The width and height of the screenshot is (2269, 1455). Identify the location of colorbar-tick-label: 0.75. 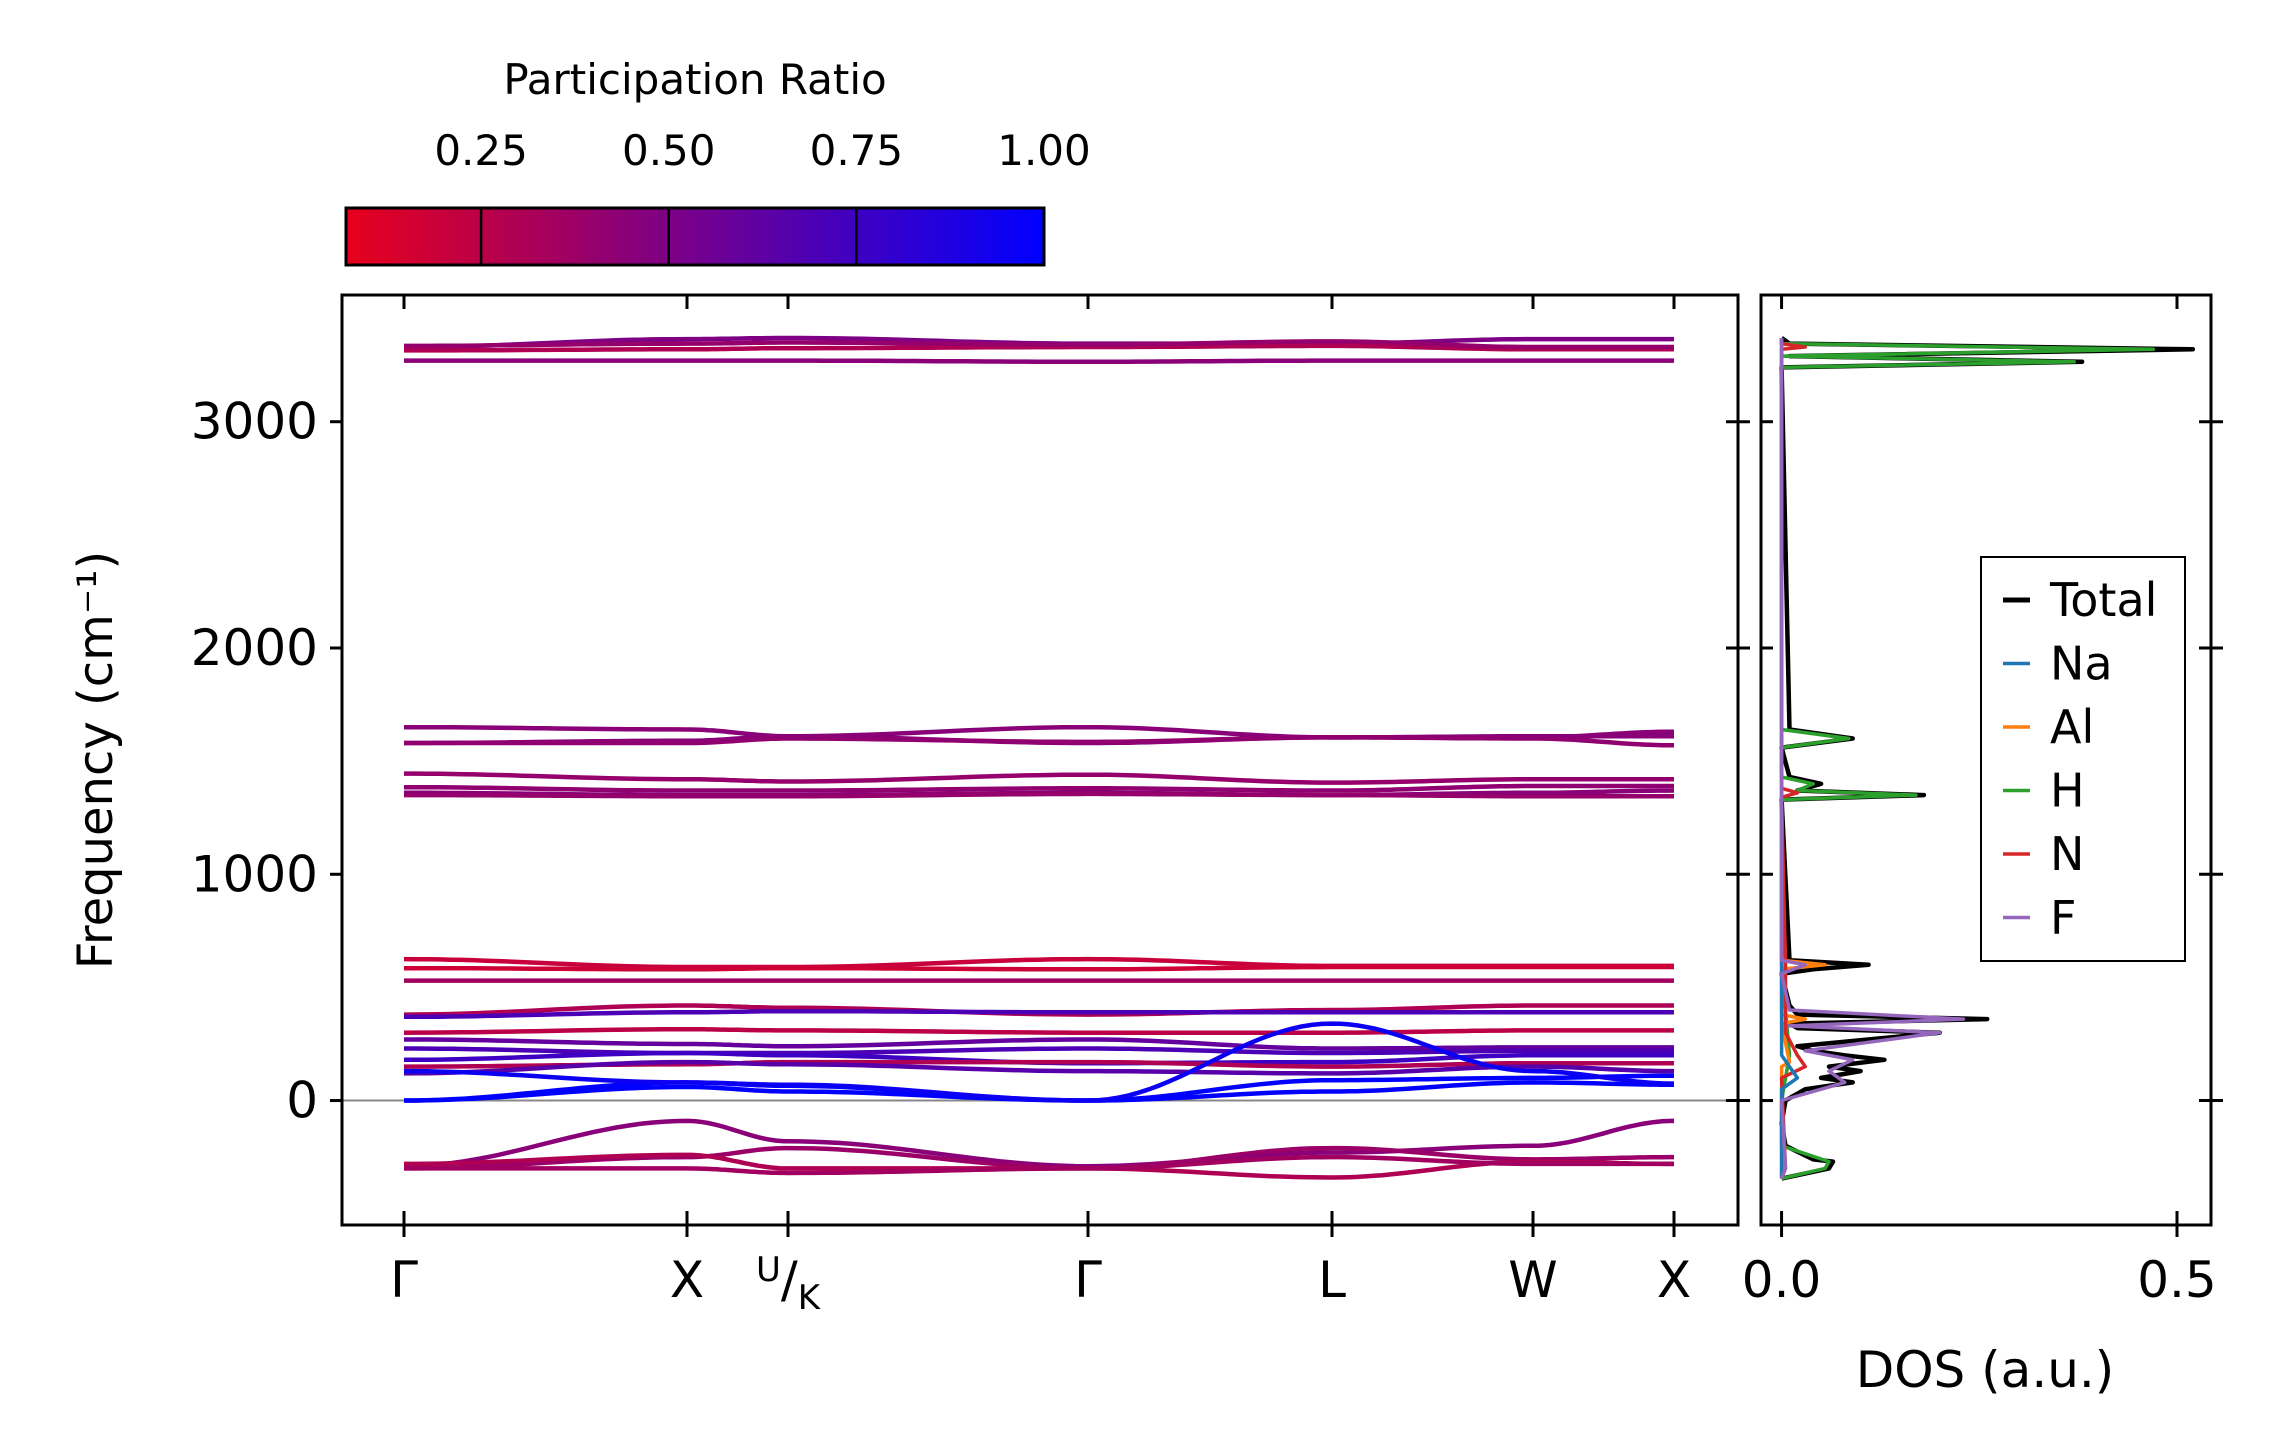
(857, 150).